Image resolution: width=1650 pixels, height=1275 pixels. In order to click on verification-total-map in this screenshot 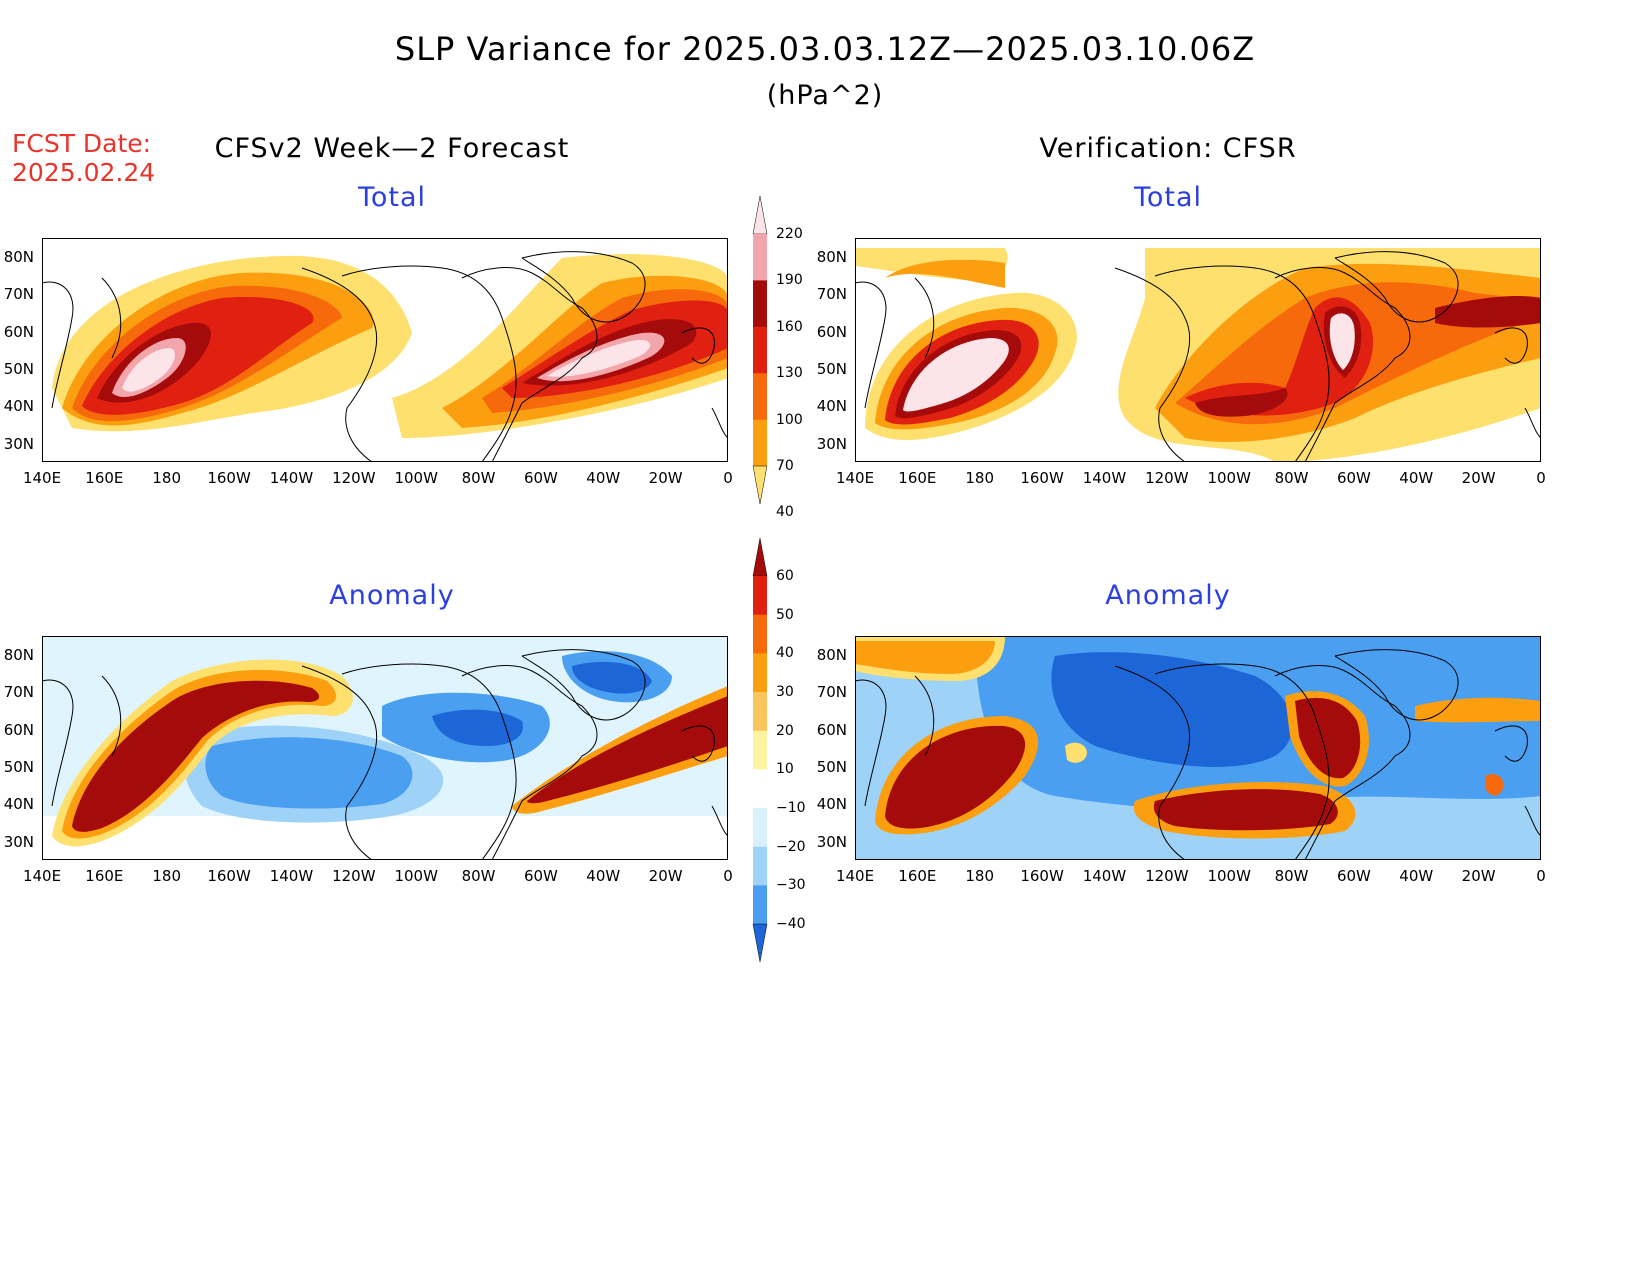, I will do `click(1198, 350)`.